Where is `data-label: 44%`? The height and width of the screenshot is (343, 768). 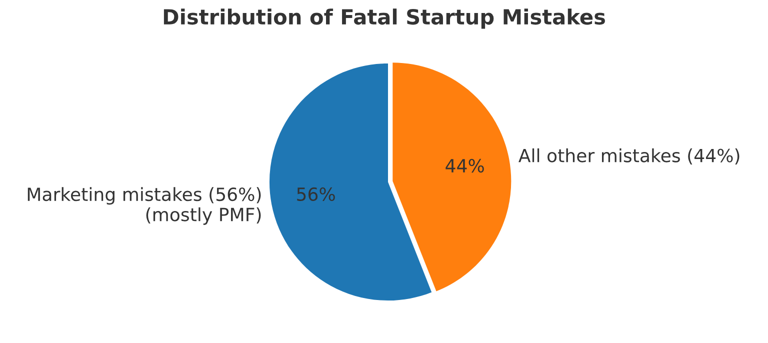 data-label: 44% is located at coordinates (465, 165).